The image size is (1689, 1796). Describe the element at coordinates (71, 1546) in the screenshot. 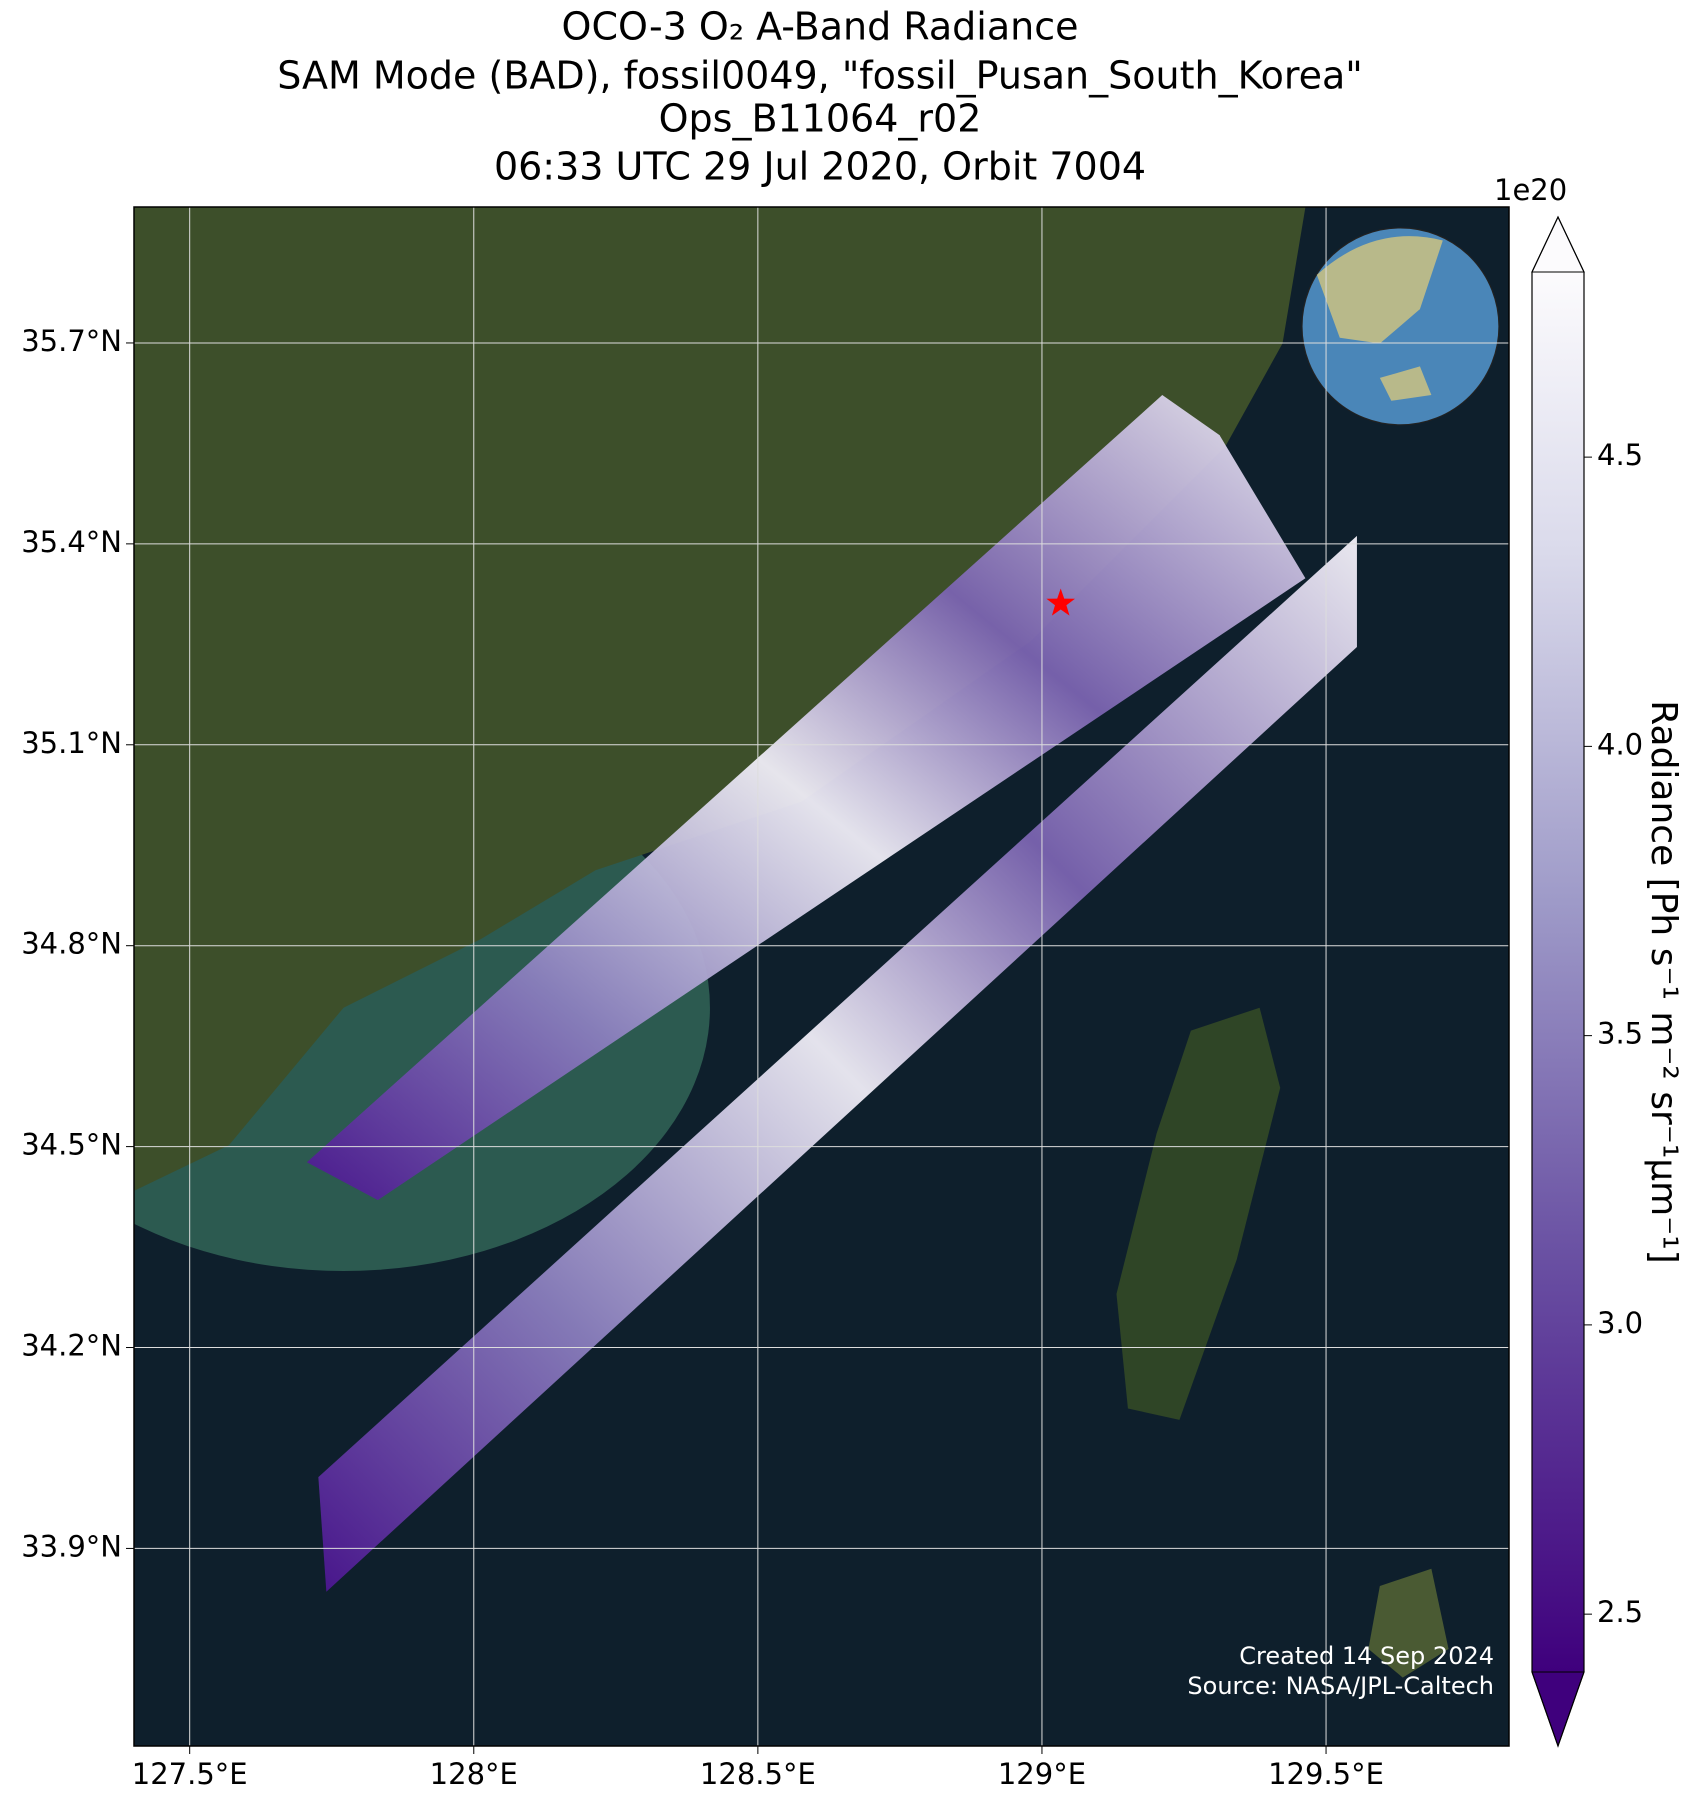

I see `y-tick-label: 33.9°N` at that location.